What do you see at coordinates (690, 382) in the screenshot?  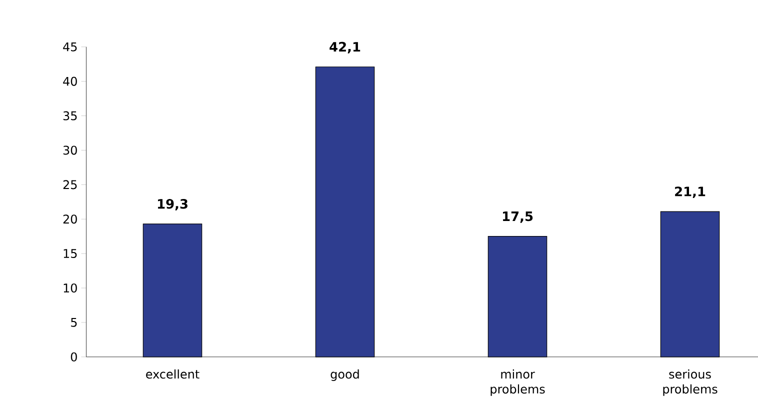 I see `x-tick-label: serious problems` at bounding box center [690, 382].